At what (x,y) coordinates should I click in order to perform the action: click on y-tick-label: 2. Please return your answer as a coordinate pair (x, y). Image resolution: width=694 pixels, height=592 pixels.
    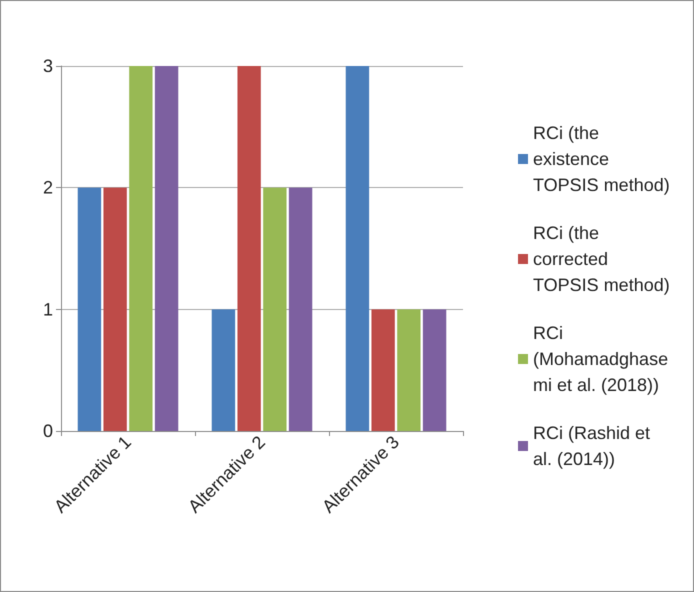
    Looking at the image, I should click on (47, 188).